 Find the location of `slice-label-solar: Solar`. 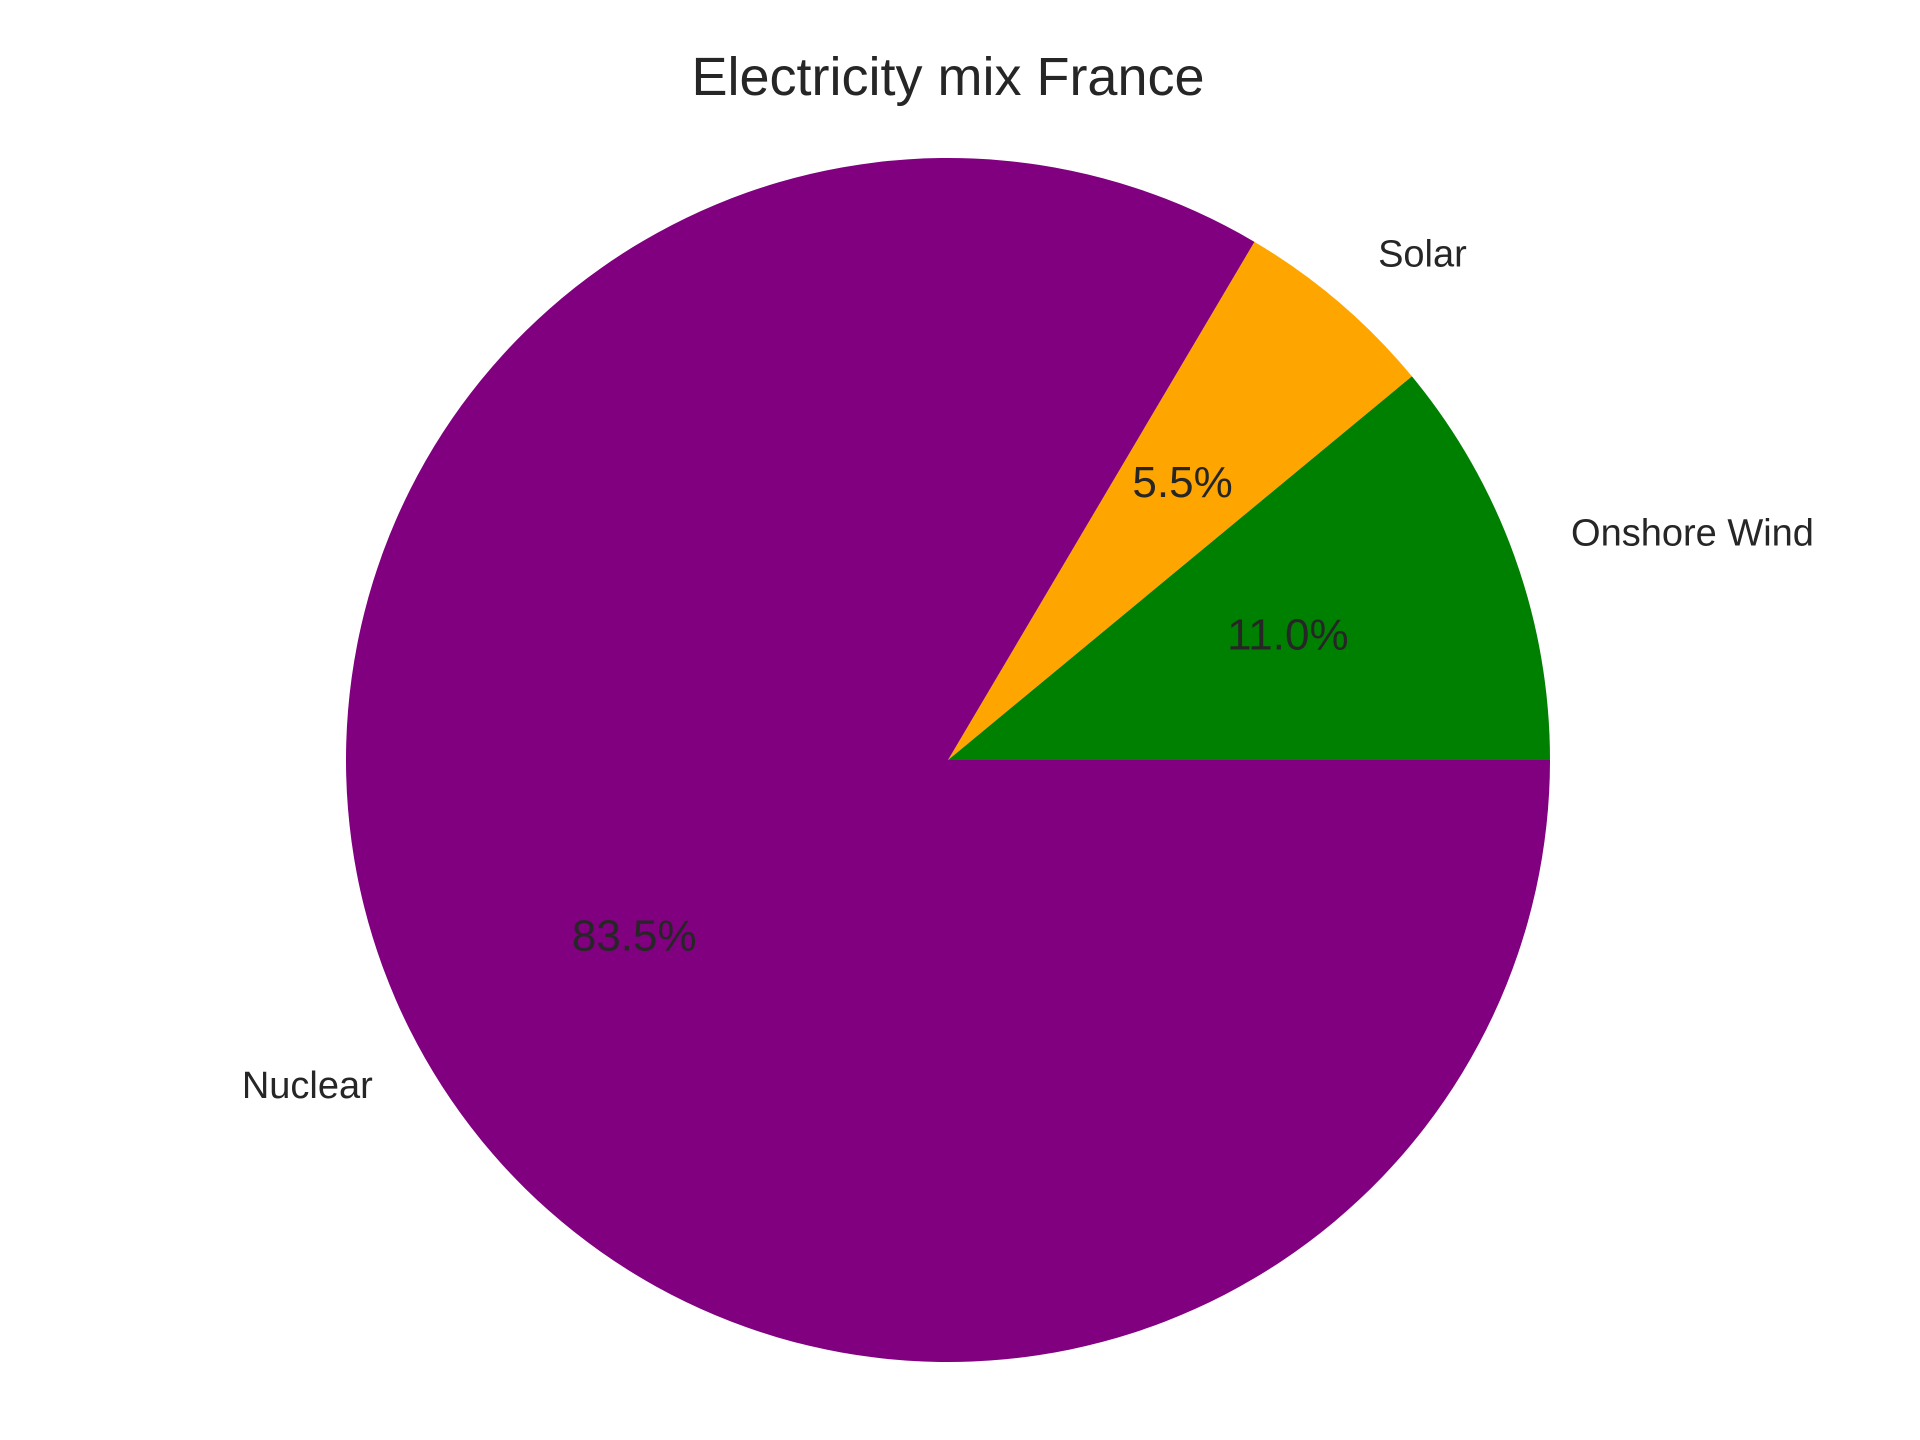

slice-label-solar: Solar is located at coordinates (1422, 254).